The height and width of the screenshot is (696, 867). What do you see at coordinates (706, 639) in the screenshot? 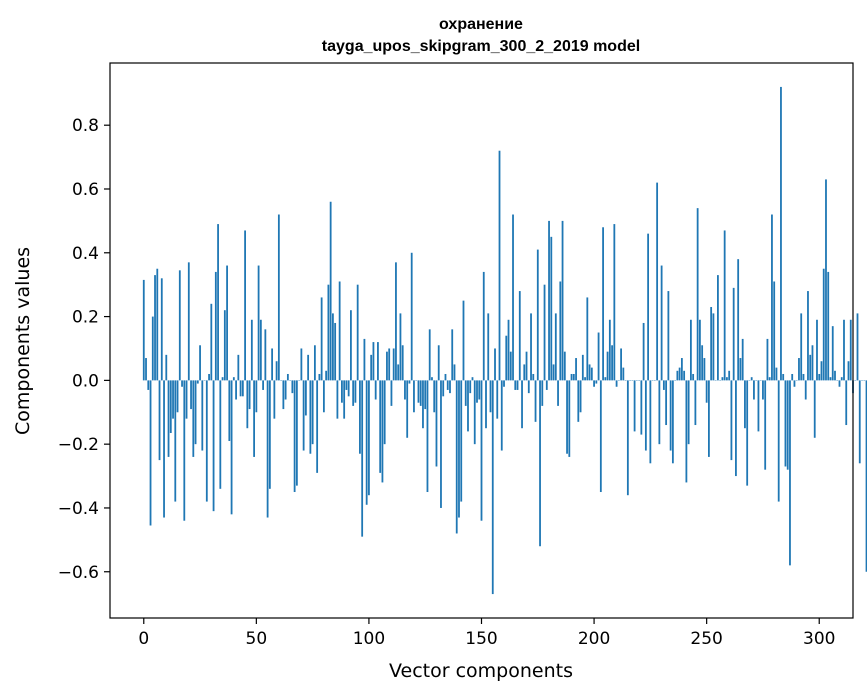
I see `x-tick-label: 250` at bounding box center [706, 639].